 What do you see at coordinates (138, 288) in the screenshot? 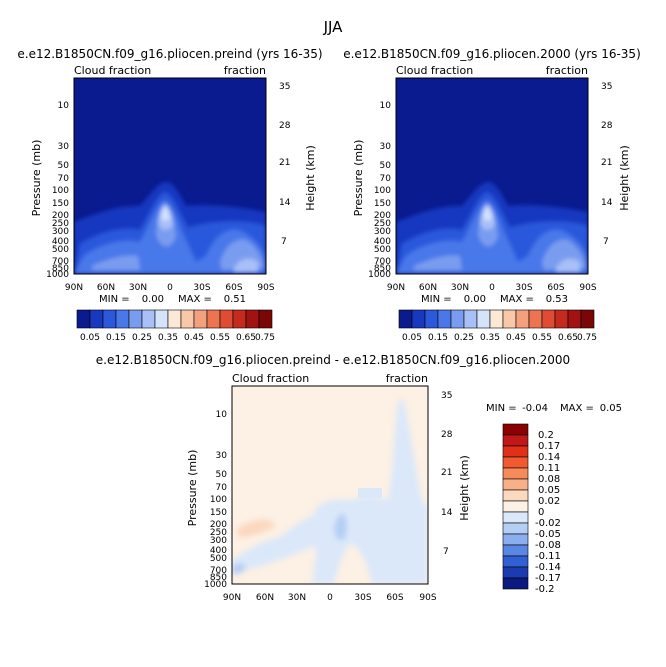
I see `x-tick-label: 30N` at bounding box center [138, 288].